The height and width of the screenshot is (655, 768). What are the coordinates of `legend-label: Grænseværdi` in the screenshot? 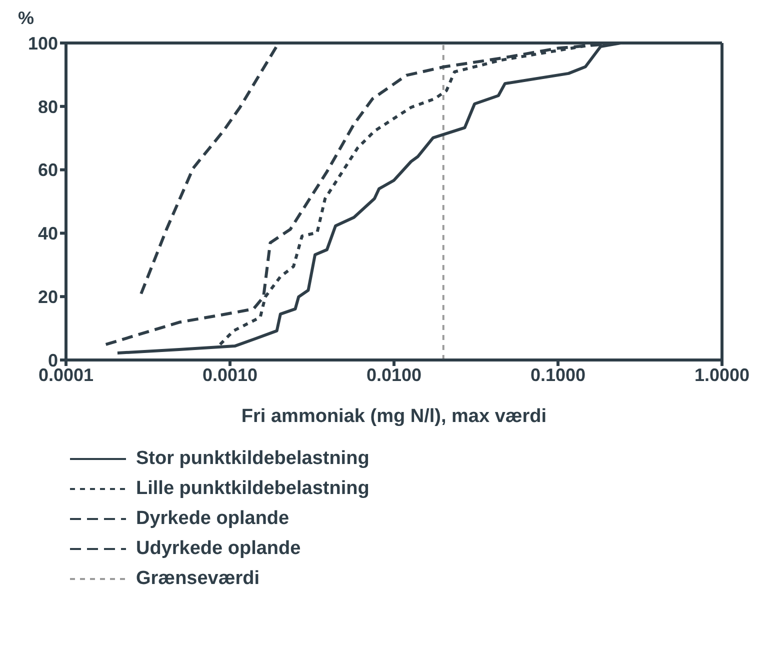 It's located at (198, 579).